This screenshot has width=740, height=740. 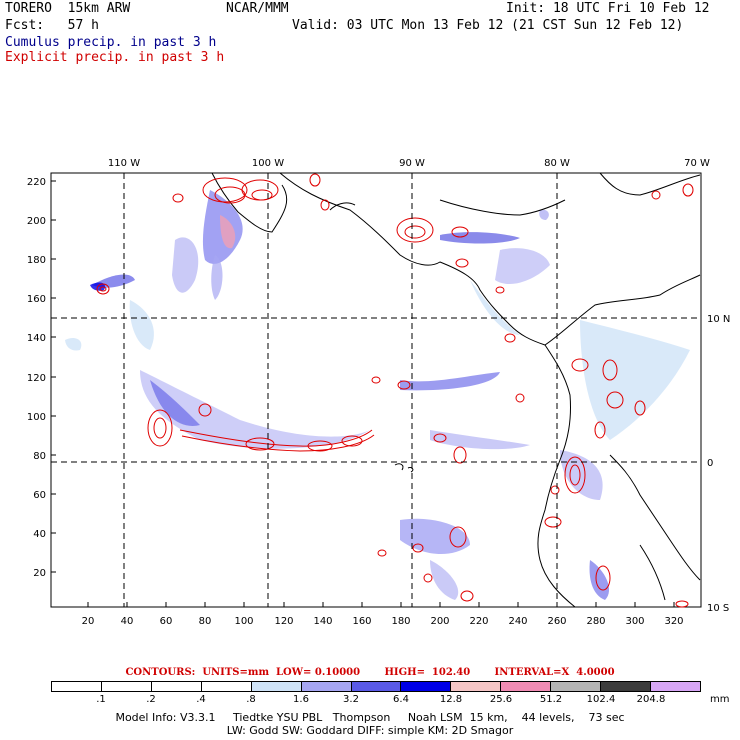 I want to click on colorbar-label: 25.6, so click(x=501, y=699).